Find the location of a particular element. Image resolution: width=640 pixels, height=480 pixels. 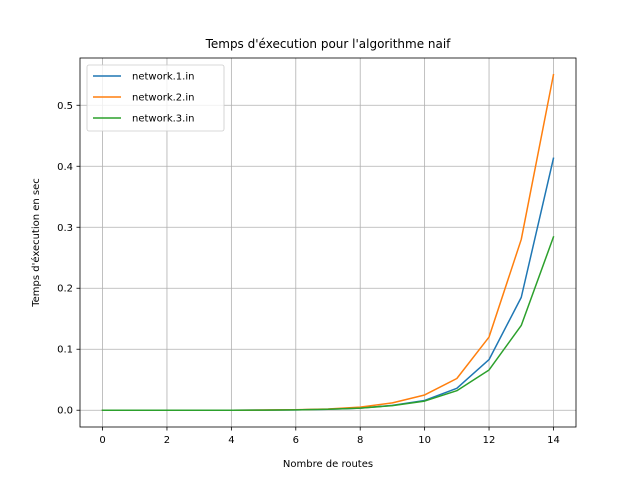

x-tick-label: 14 is located at coordinates (553, 440).